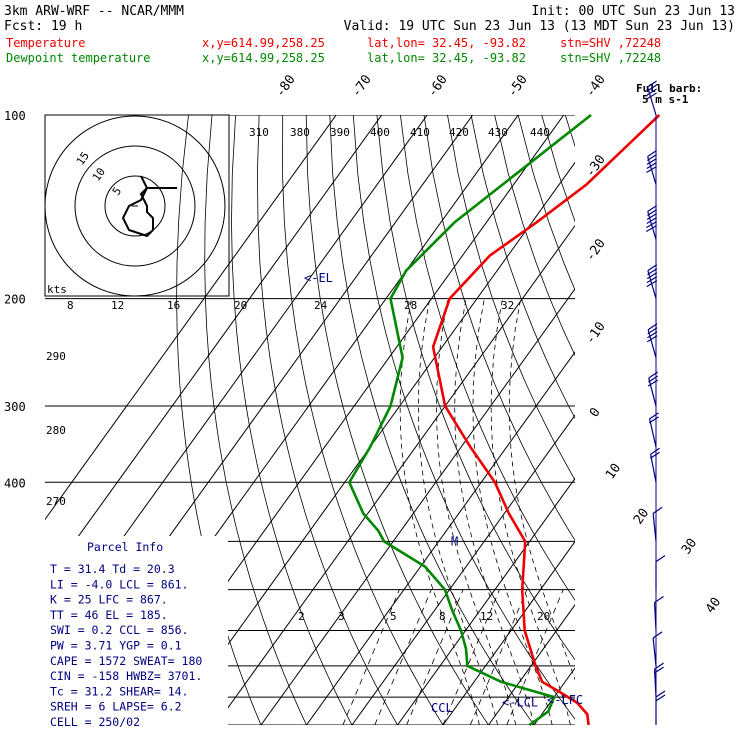 The height and width of the screenshot is (740, 740). I want to click on hodograph-trace, so click(149, 206).